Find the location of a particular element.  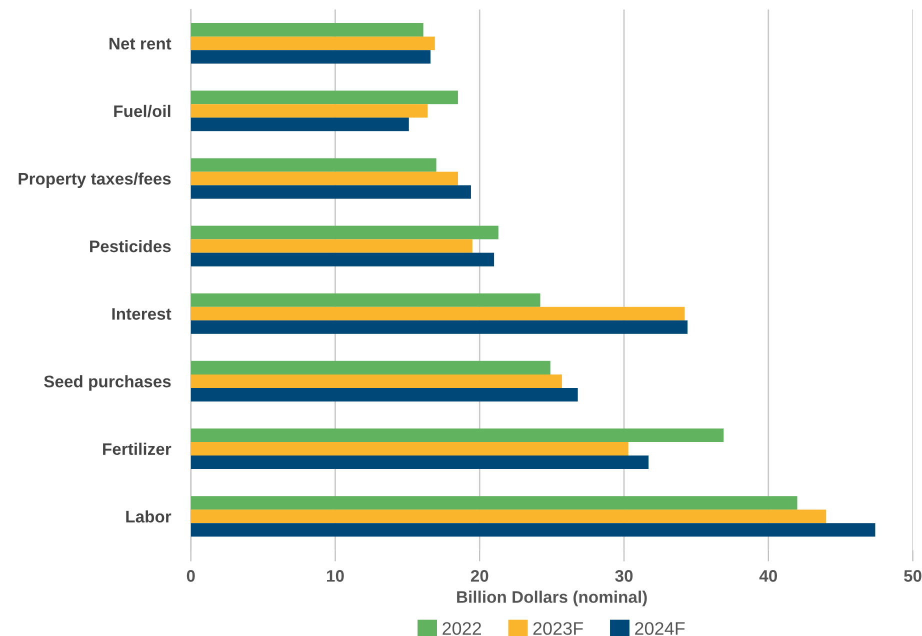

legend-label: 2023F is located at coordinates (558, 628).